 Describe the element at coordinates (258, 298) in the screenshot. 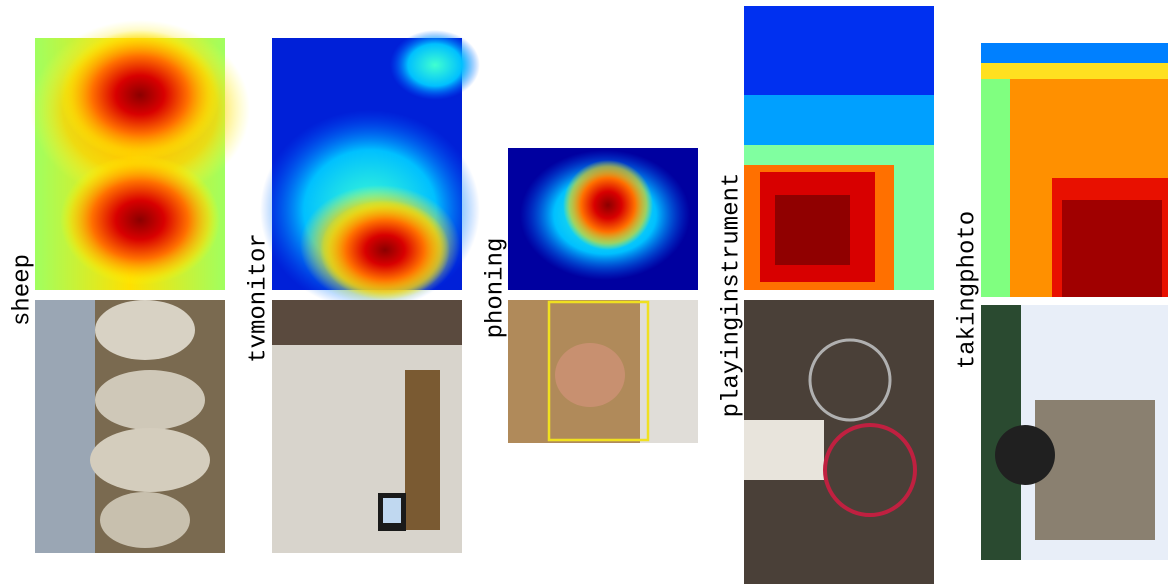

I see `panel-label: tvmonitor` at that location.